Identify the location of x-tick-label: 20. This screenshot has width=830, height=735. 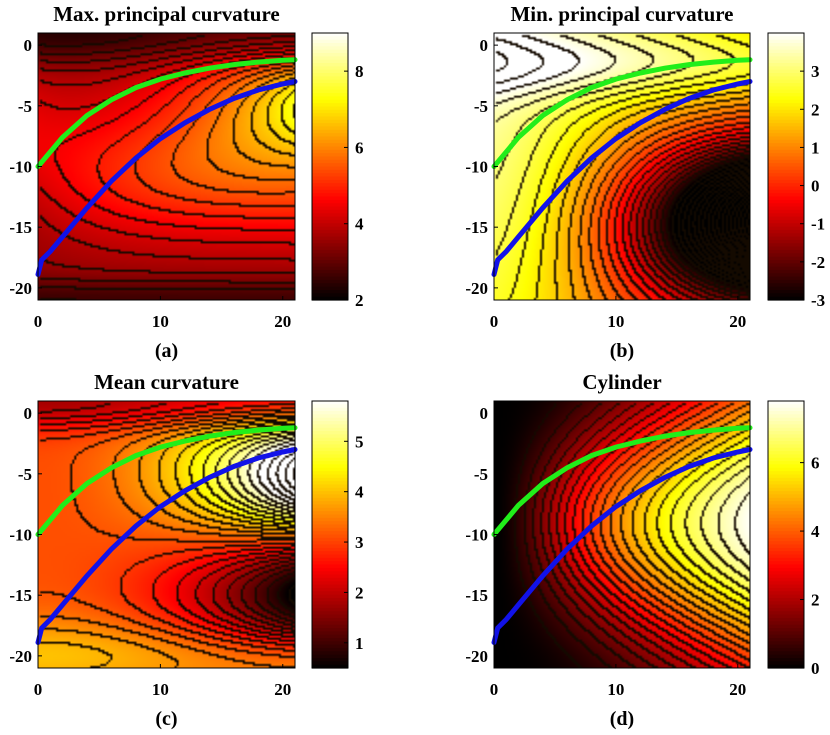
(282, 321).